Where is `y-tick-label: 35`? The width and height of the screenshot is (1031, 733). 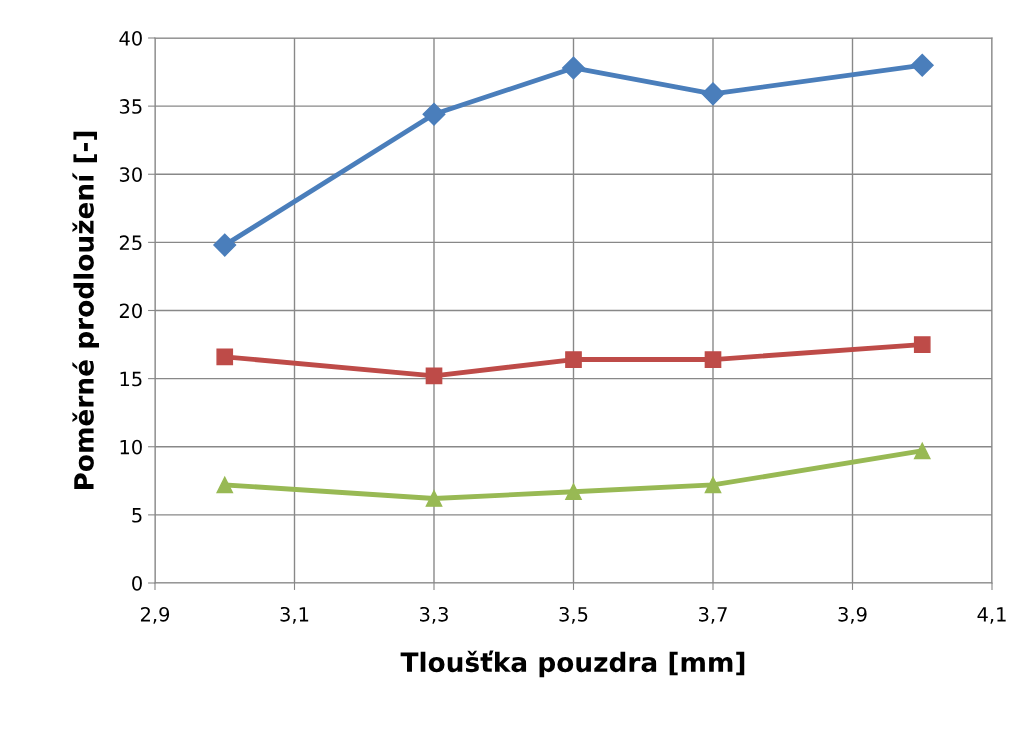
y-tick-label: 35 is located at coordinates (130, 106).